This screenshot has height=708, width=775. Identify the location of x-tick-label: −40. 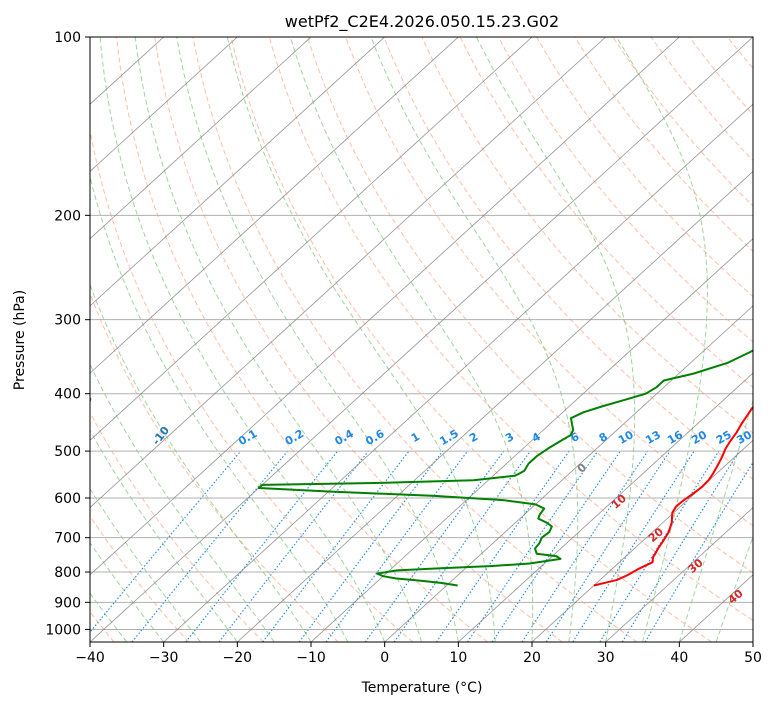
(90, 658).